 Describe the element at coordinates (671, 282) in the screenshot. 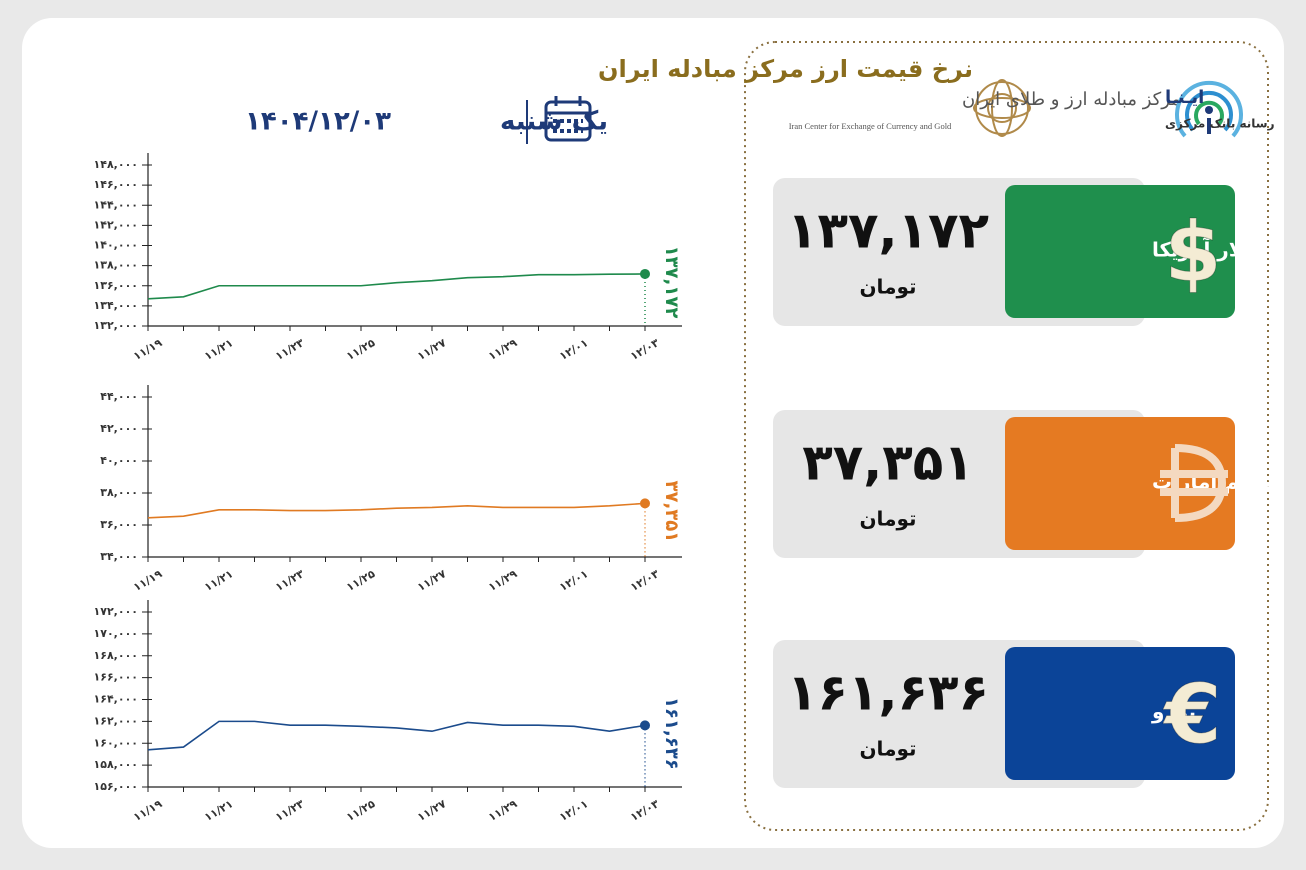

I see `value-label: ۱۳۷,۱۷۲` at that location.